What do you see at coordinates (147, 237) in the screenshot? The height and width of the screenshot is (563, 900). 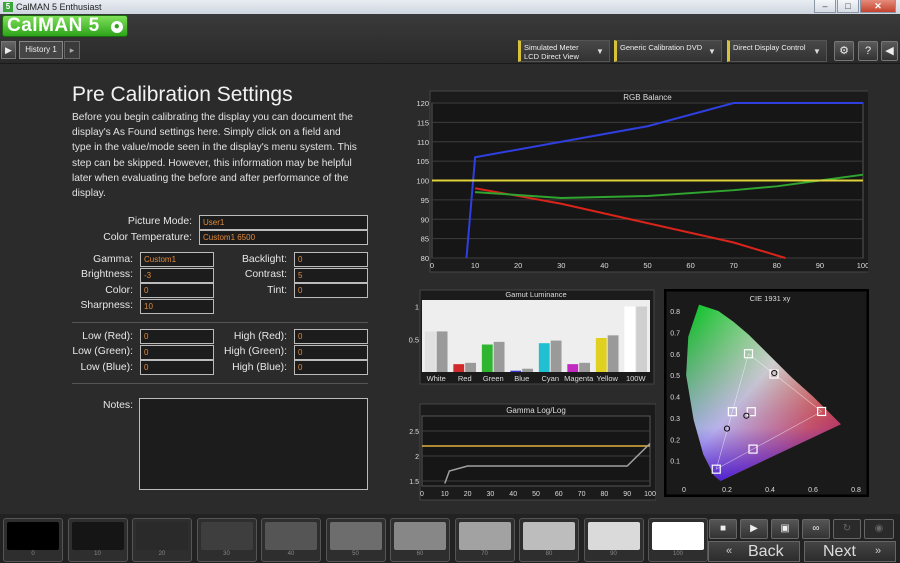 I see `color-temperature-label: Color Temperature:` at bounding box center [147, 237].